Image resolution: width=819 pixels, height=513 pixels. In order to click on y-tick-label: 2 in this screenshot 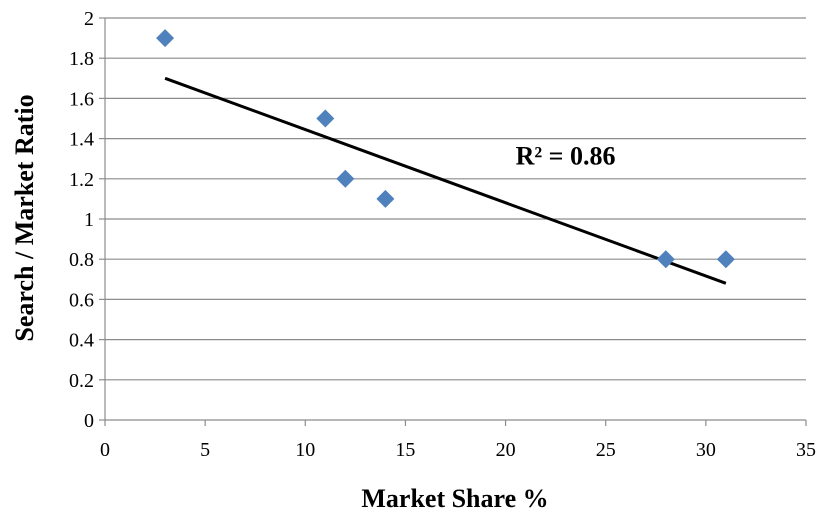, I will do `click(89, 19)`.